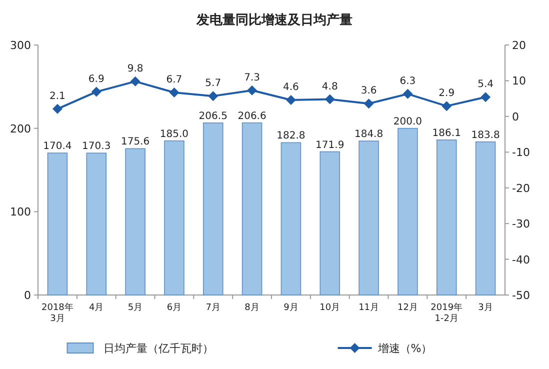 Image resolution: width=549 pixels, height=369 pixels. Describe the element at coordinates (96, 308) in the screenshot. I see `x-tick-label: 4月` at that location.